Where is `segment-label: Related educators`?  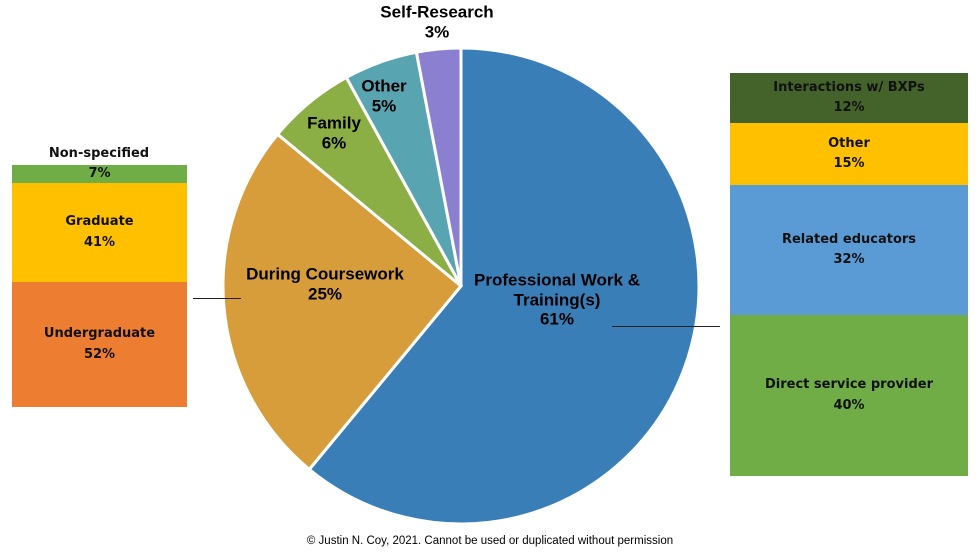
segment-label: Related educators is located at coordinates (849, 239).